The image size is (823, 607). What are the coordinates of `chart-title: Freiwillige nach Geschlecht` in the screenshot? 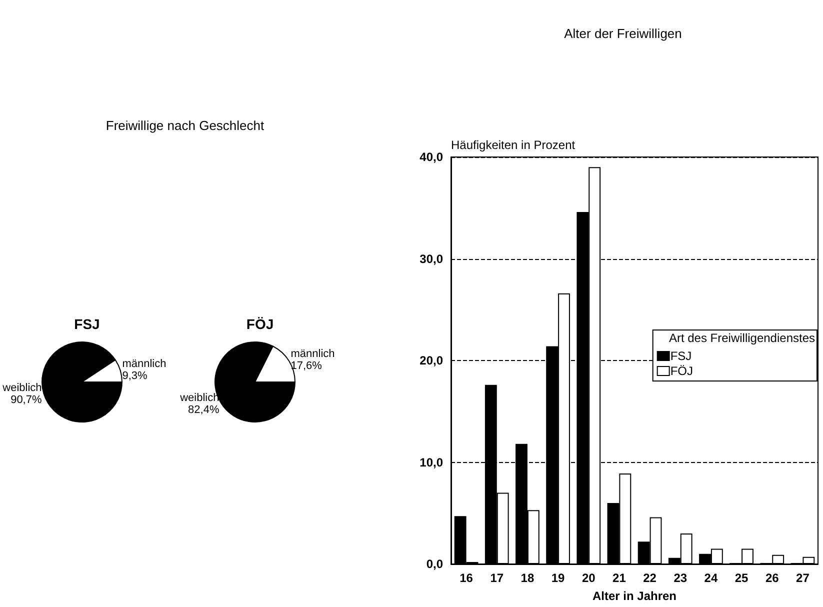 It's located at (185, 125).